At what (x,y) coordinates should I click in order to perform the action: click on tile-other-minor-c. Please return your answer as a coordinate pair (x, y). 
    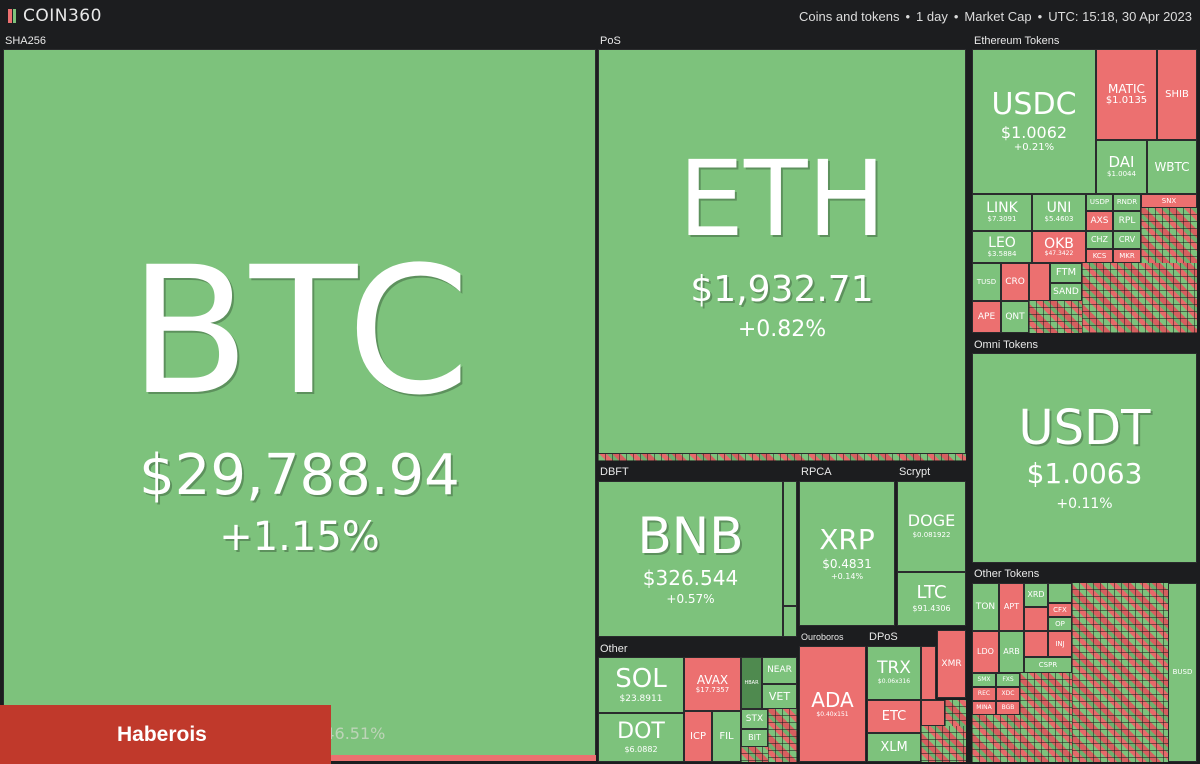
    Looking at the image, I should click on (1036, 644).